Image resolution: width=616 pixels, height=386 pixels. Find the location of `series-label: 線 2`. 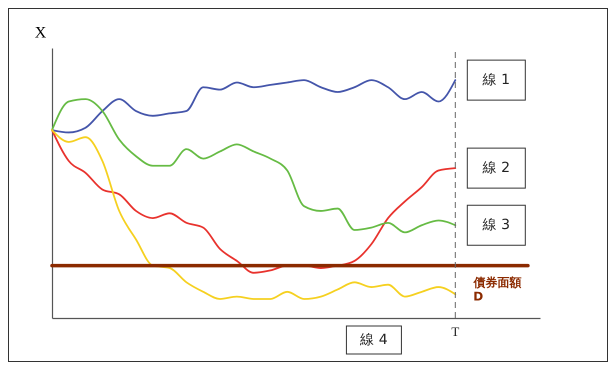

series-label: 線 2 is located at coordinates (496, 168).